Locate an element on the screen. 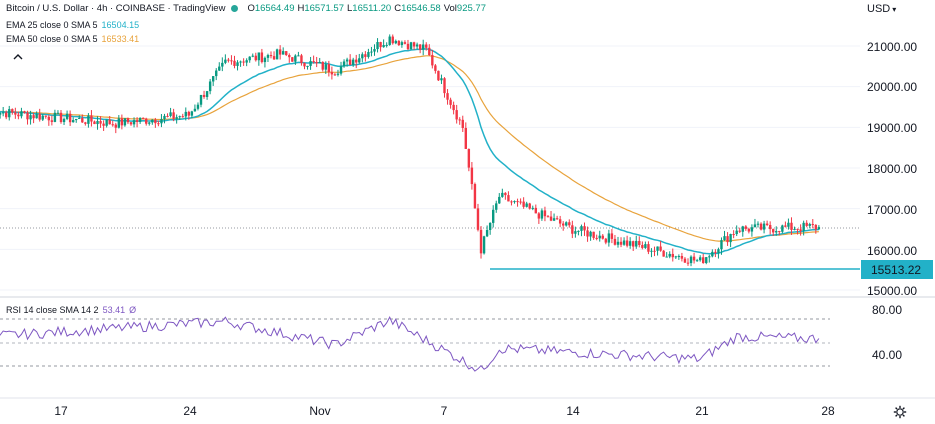  ema50-legend: EMA 50 close 0 SMA 5 16533.41 is located at coordinates (72, 39).